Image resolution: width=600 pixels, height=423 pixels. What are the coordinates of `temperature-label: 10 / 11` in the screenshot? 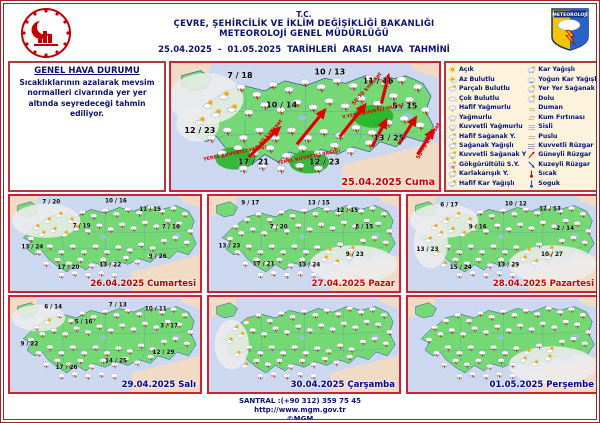 It's located at (156, 309).